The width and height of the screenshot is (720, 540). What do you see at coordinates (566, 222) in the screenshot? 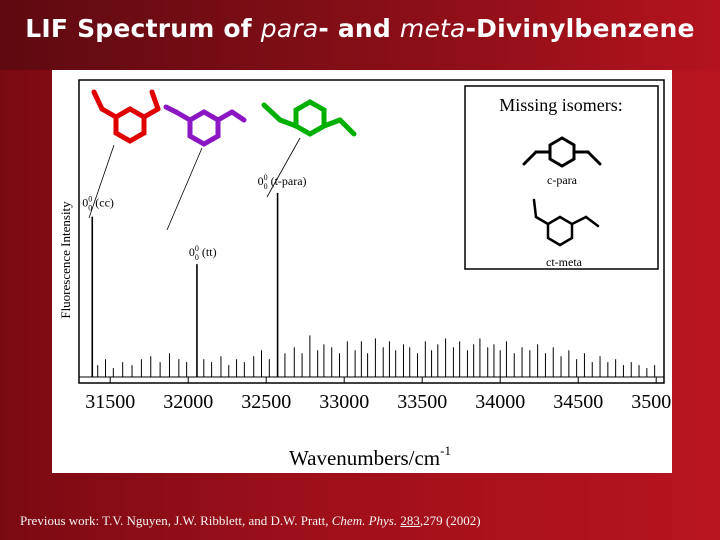
I see `ct-meta-structure` at bounding box center [566, 222].